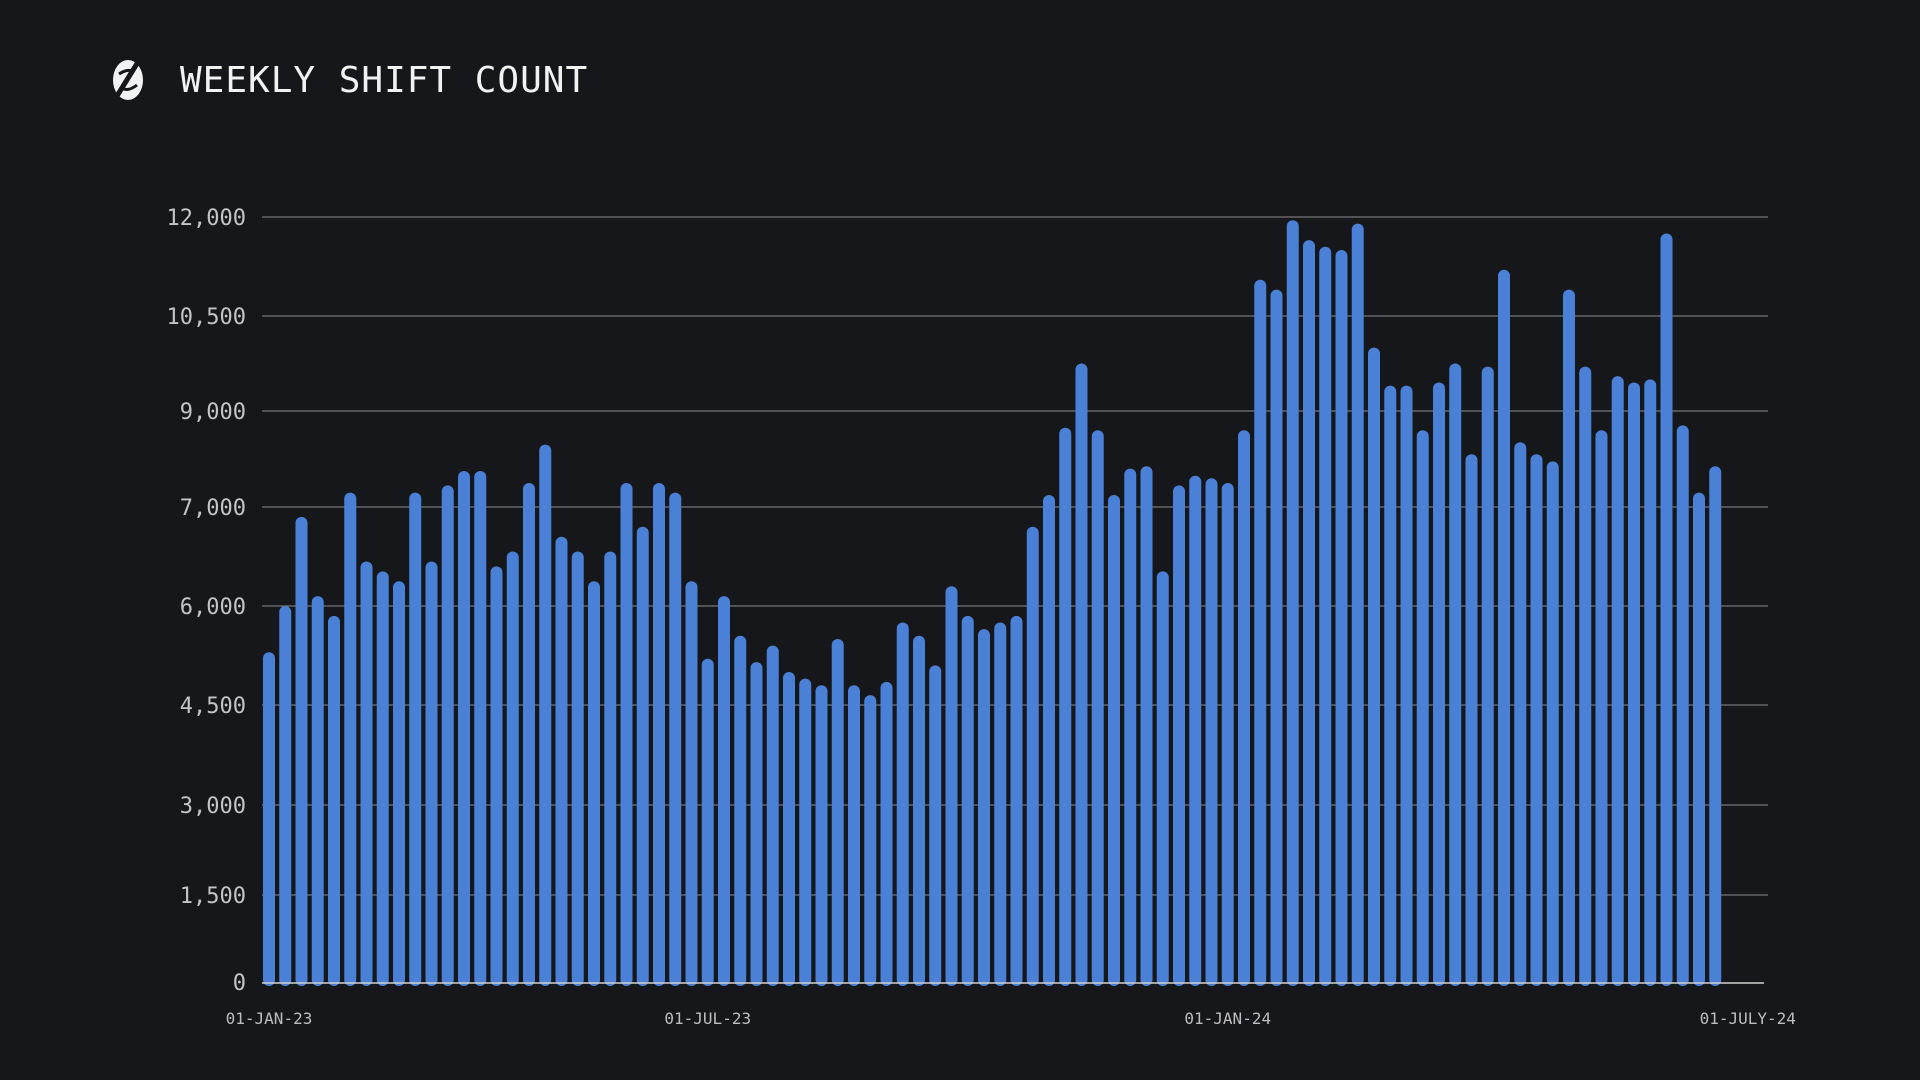 The width and height of the screenshot is (1920, 1080). Describe the element at coordinates (384, 80) in the screenshot. I see `chart-title: WEEKLY SHIFT COUNT` at that location.